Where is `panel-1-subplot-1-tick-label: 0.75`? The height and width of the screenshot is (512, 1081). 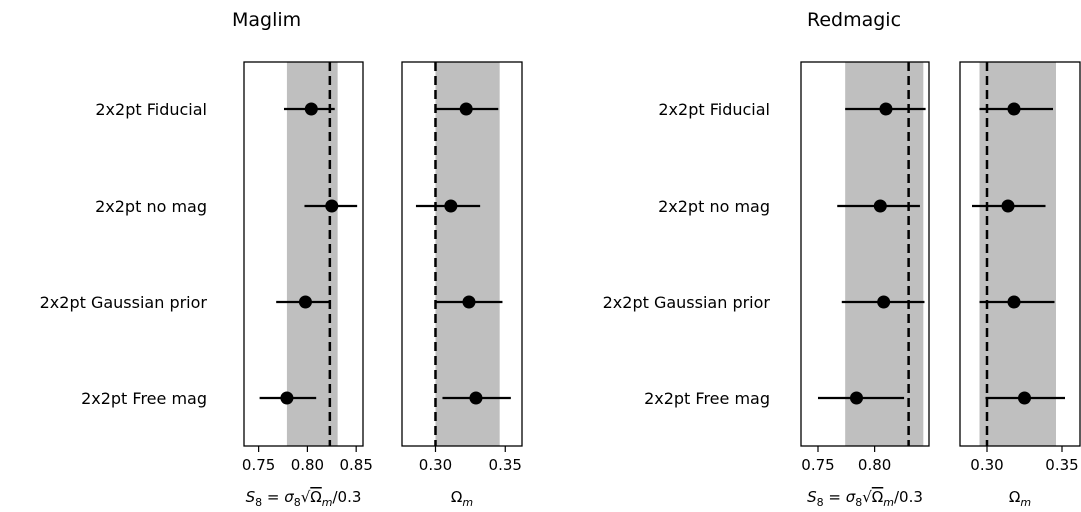 panel-1-subplot-1-tick-label: 0.75 is located at coordinates (258, 465).